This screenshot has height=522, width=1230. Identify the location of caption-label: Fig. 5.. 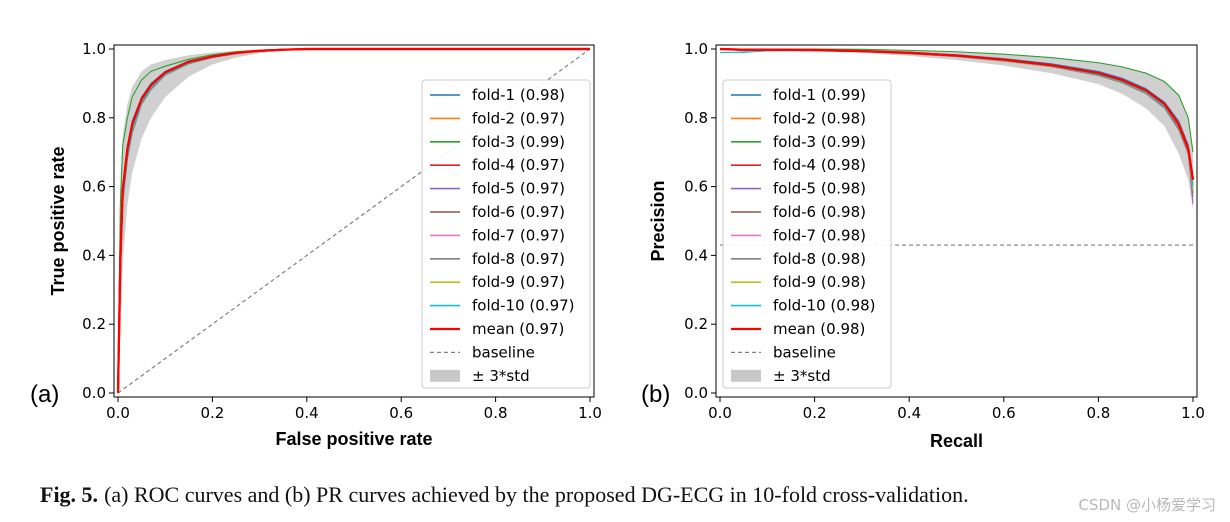
(69, 494).